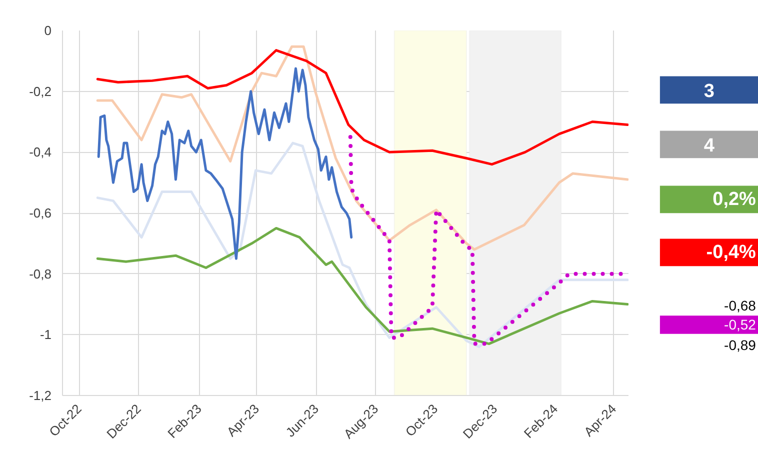 This screenshot has width=758, height=449. What do you see at coordinates (40, 213) in the screenshot?
I see `y-tick-label: -0,6` at bounding box center [40, 213].